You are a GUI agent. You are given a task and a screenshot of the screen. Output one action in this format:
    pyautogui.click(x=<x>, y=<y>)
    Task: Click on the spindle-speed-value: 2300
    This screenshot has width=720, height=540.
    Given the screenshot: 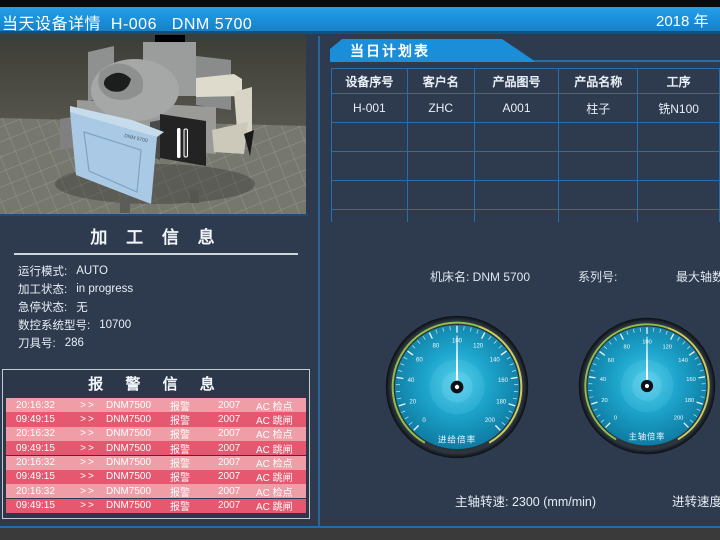 What is the action you would take?
    pyautogui.click(x=525, y=502)
    